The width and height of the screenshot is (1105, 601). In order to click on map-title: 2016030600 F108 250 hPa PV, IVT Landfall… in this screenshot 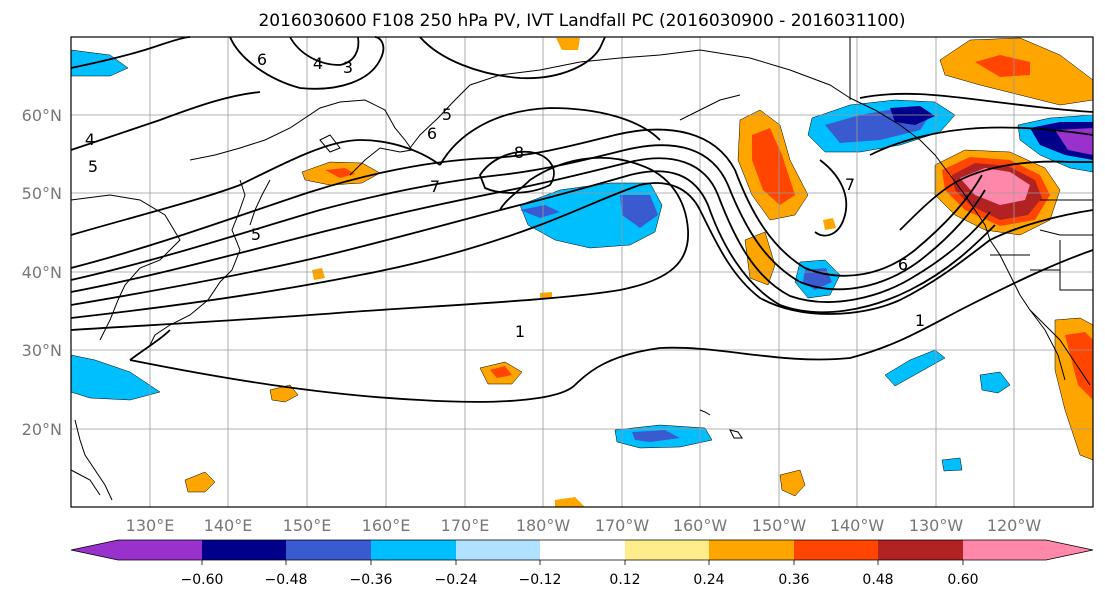, I will do `click(581, 21)`.